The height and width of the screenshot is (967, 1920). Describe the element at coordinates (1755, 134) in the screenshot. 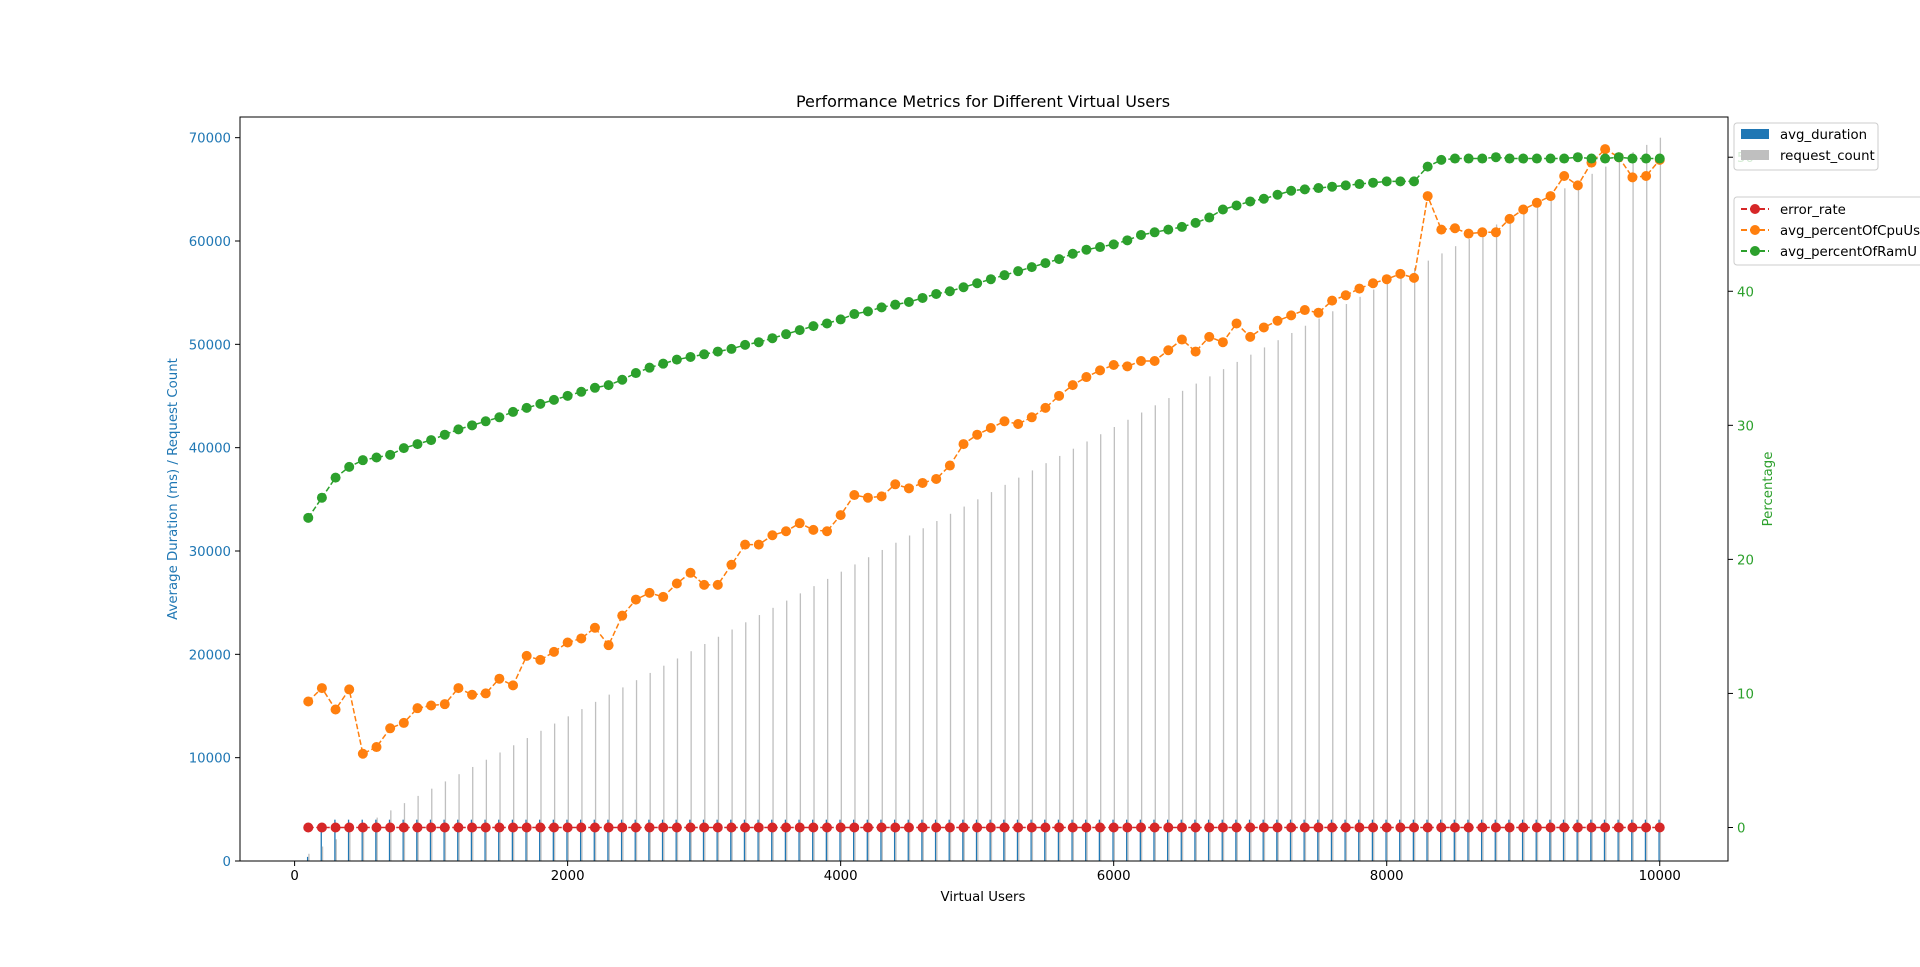

I see `legend-avg-duration-swatch` at that location.